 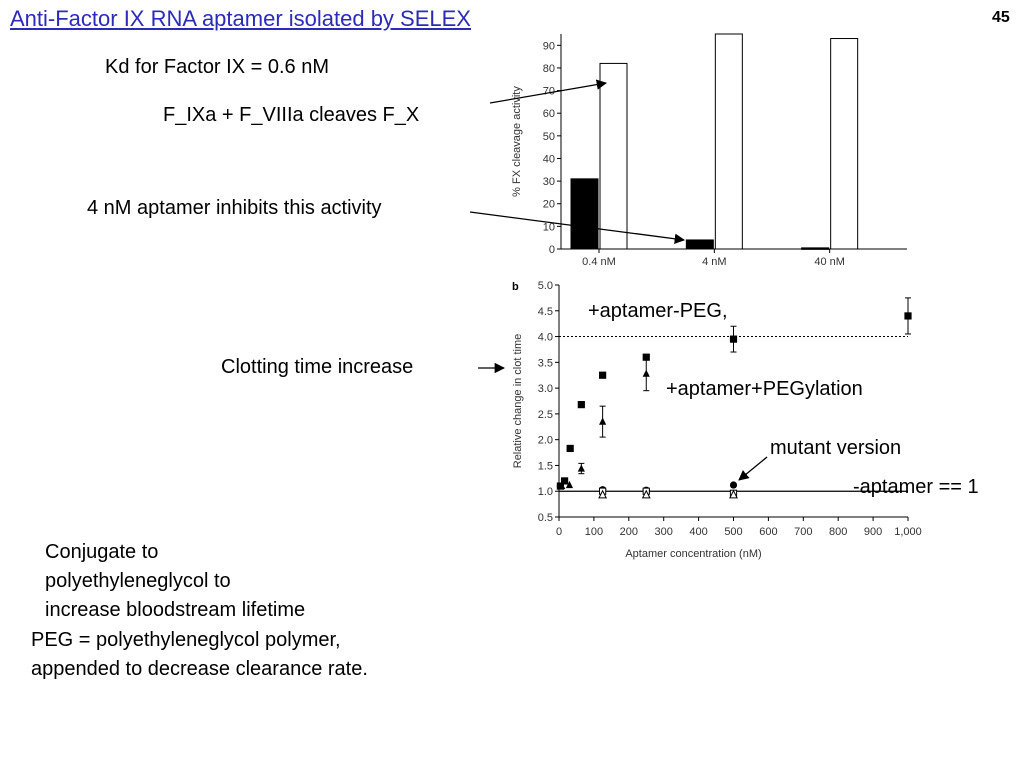 I want to click on x-tick-label: 500, so click(x=733, y=532).